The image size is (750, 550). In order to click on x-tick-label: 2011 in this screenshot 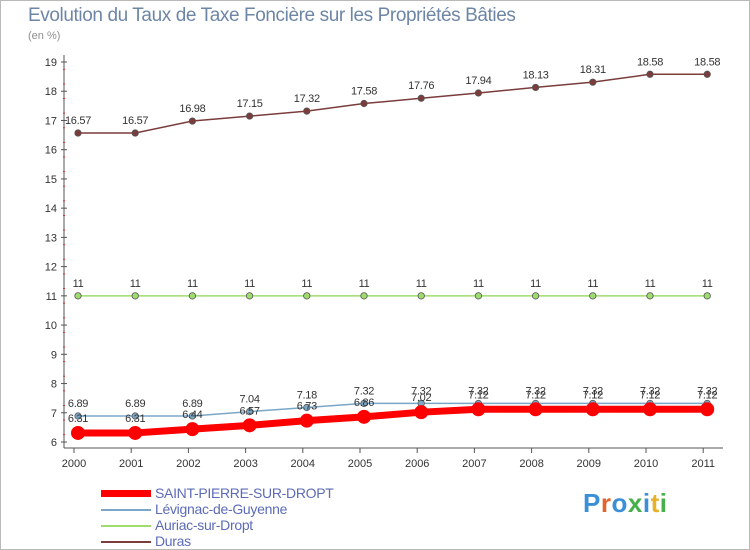, I will do `click(703, 464)`.